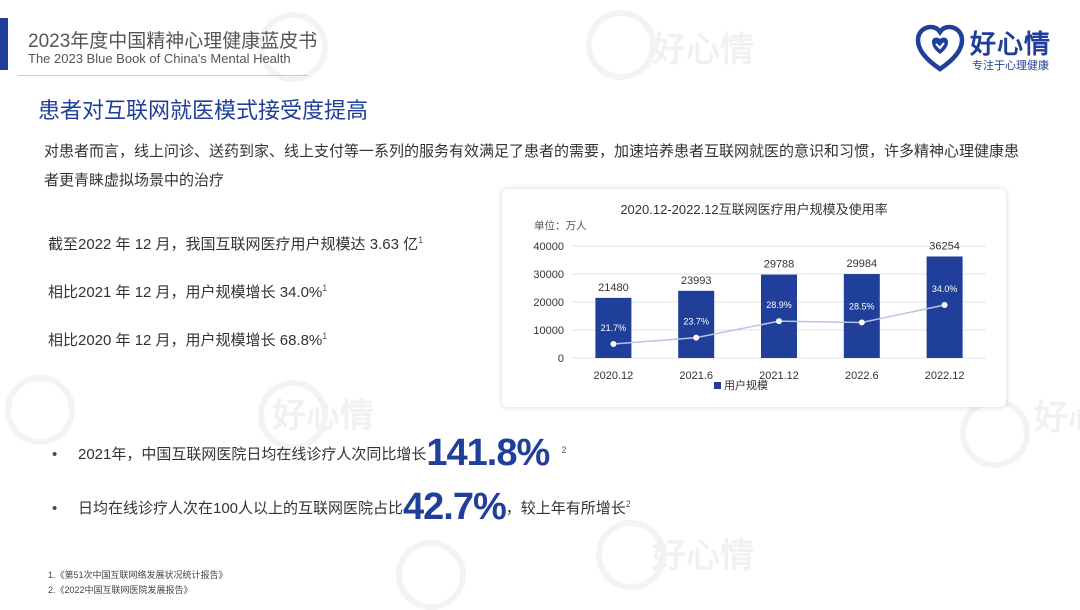 The image size is (1080, 610). Describe the element at coordinates (203, 110) in the screenshot. I see `section-title: 患者对互联网就医模式接受度提高` at that location.